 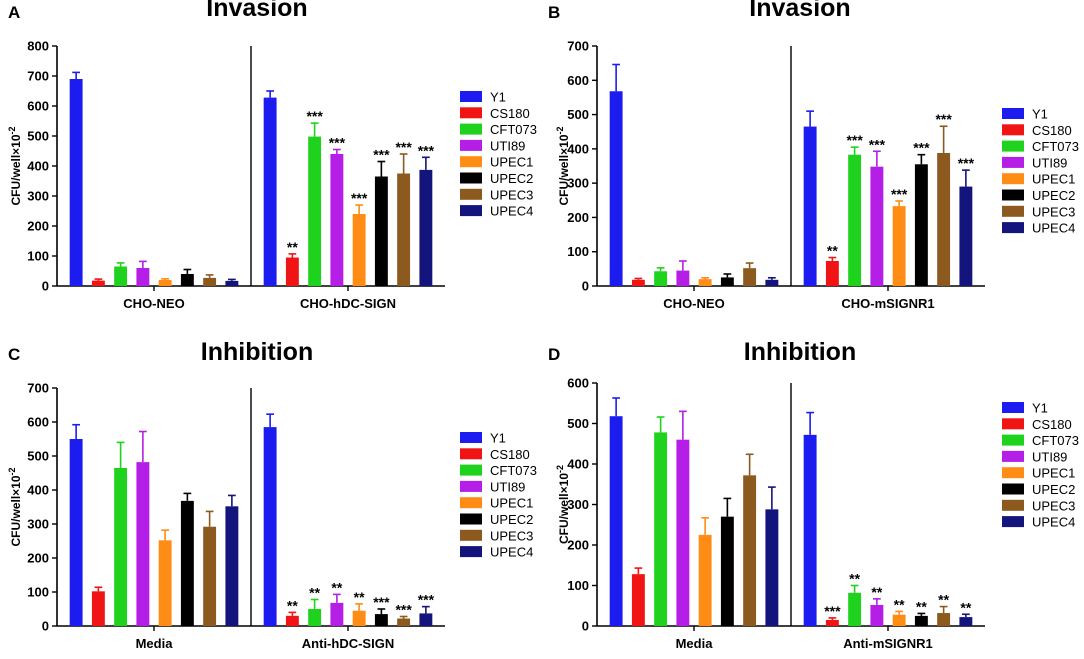 What do you see at coordinates (560, 130) in the screenshot?
I see `y-axis-label-exponent: -2` at bounding box center [560, 130].